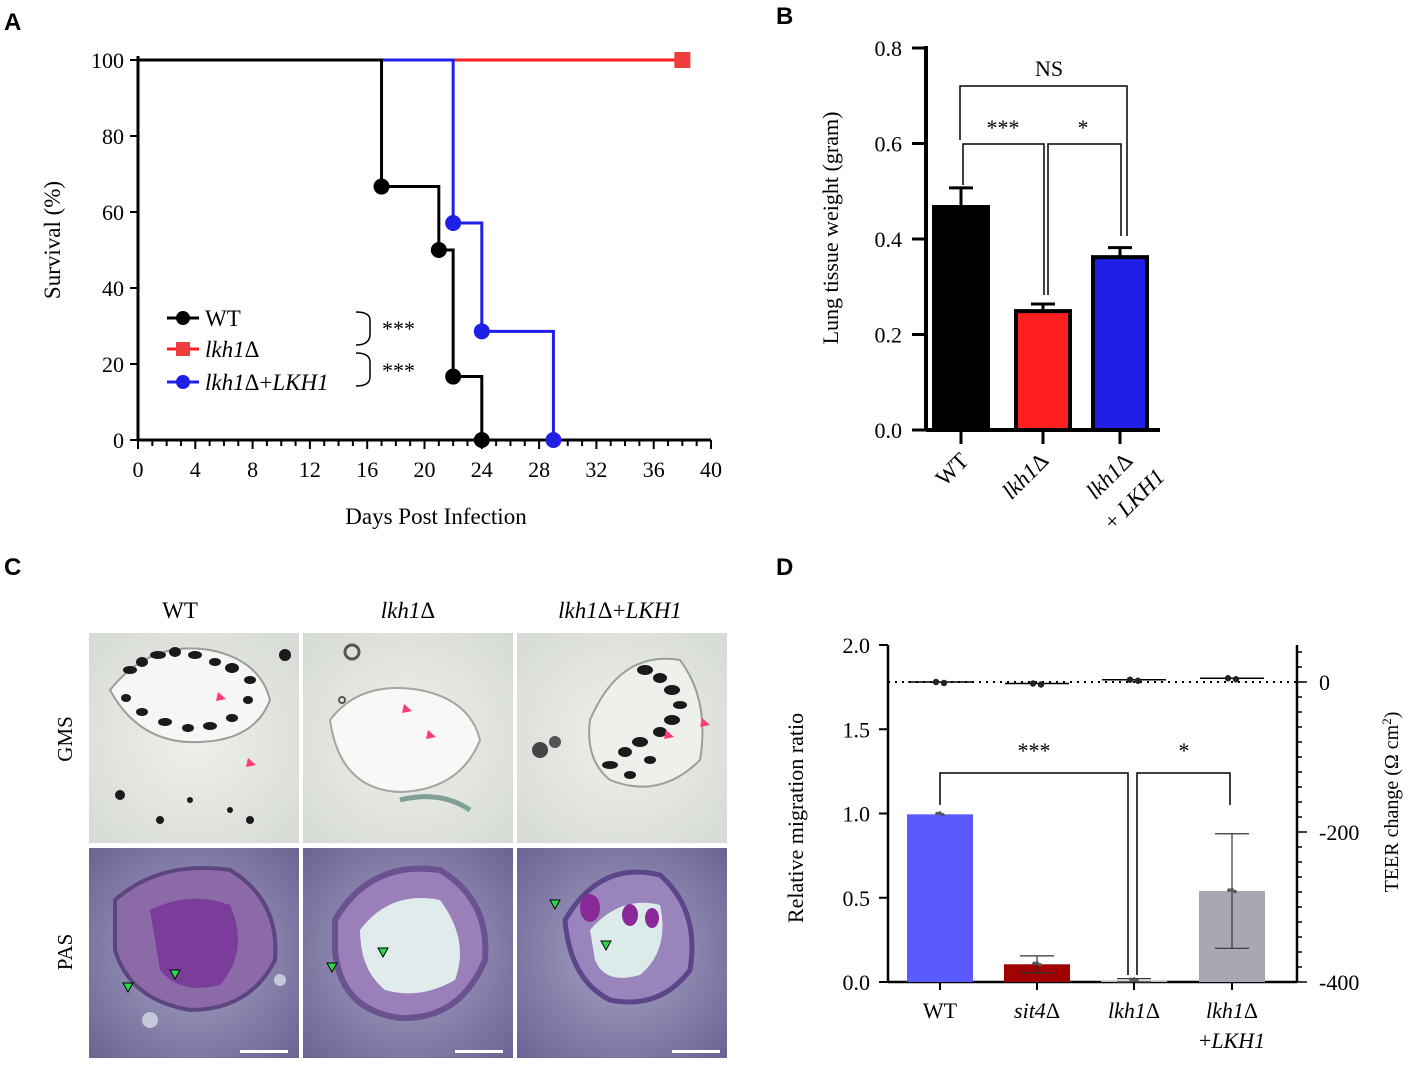  What do you see at coordinates (180, 610) in the screenshot?
I see `histology-col-wt: WT` at bounding box center [180, 610].